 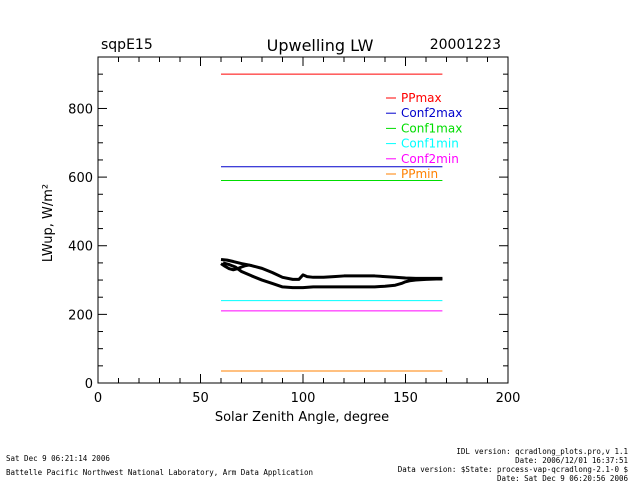 I want to click on site-label: sqpE15, so click(x=127, y=45).